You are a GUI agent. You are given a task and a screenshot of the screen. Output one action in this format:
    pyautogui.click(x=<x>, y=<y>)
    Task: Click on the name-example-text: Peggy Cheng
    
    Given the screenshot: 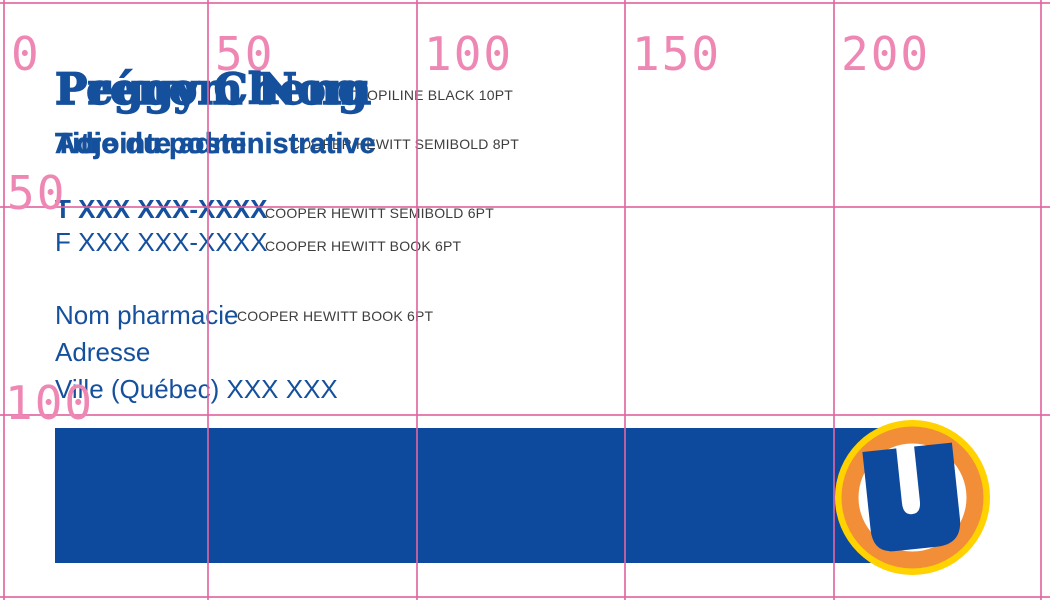 What is the action you would take?
    pyautogui.click(x=211, y=90)
    